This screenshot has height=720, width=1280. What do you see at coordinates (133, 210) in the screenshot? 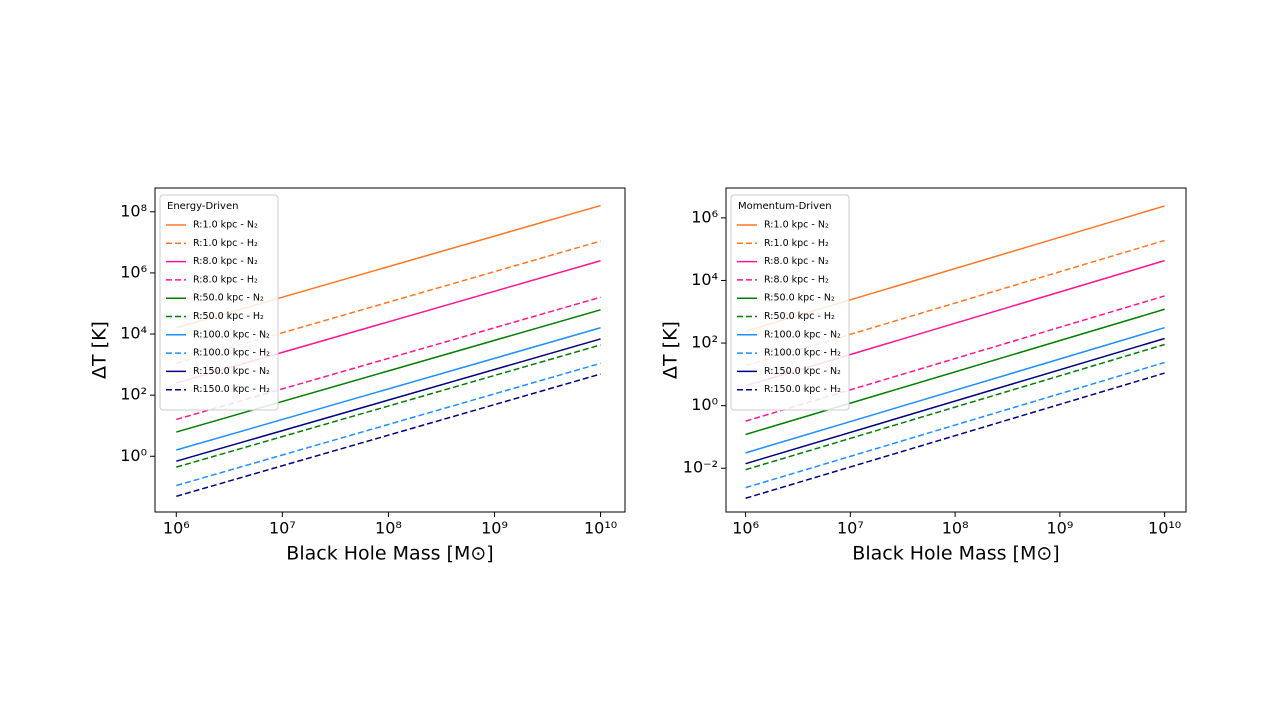
I see `y-tick-label: 10⁸` at bounding box center [133, 210].